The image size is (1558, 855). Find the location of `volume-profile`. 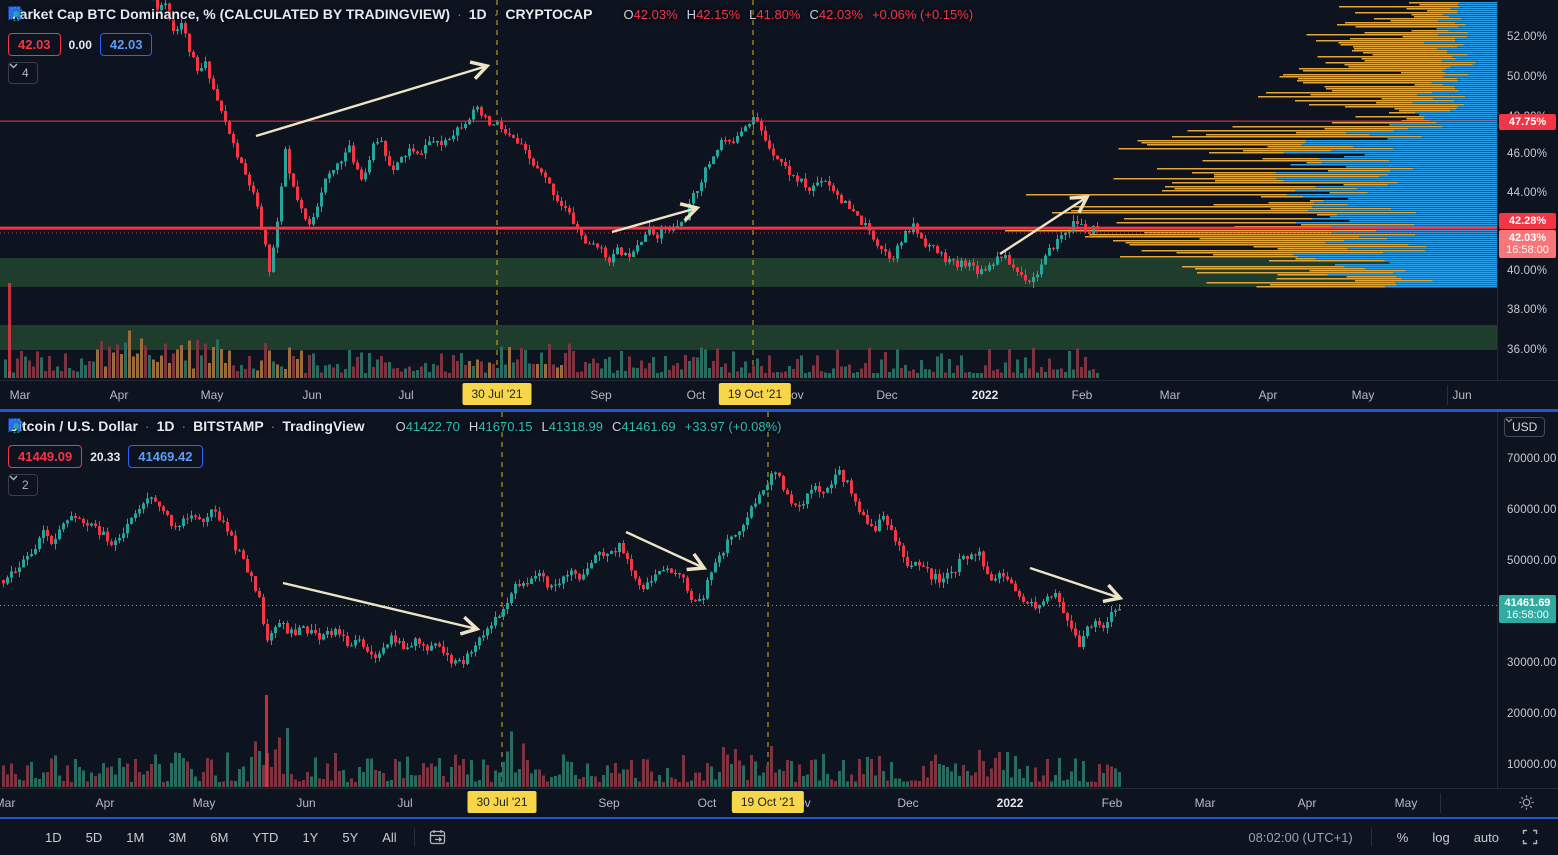

volume-profile is located at coordinates (1250, 145).